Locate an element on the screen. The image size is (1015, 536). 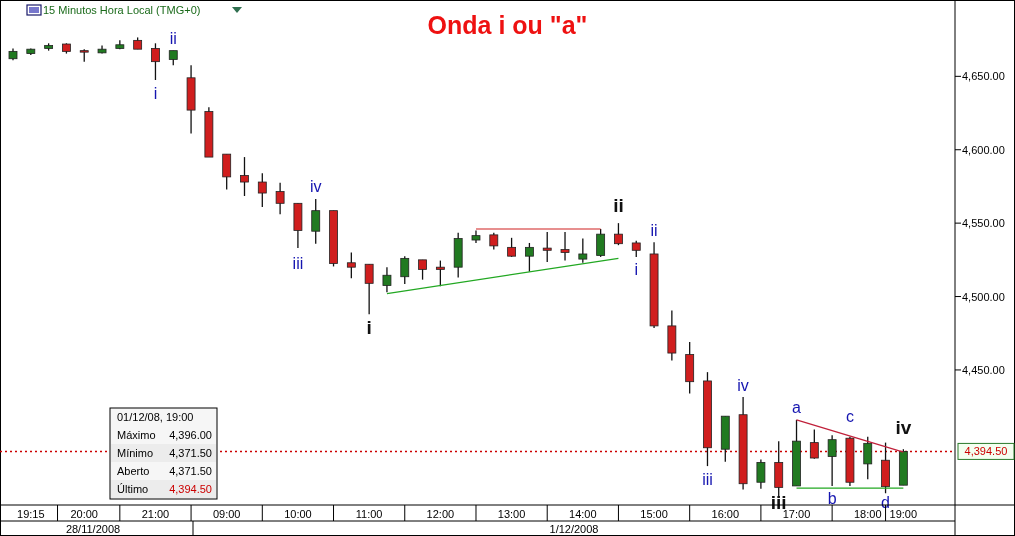
text: Mínimo 4,371.50 is located at coordinates (164, 453).